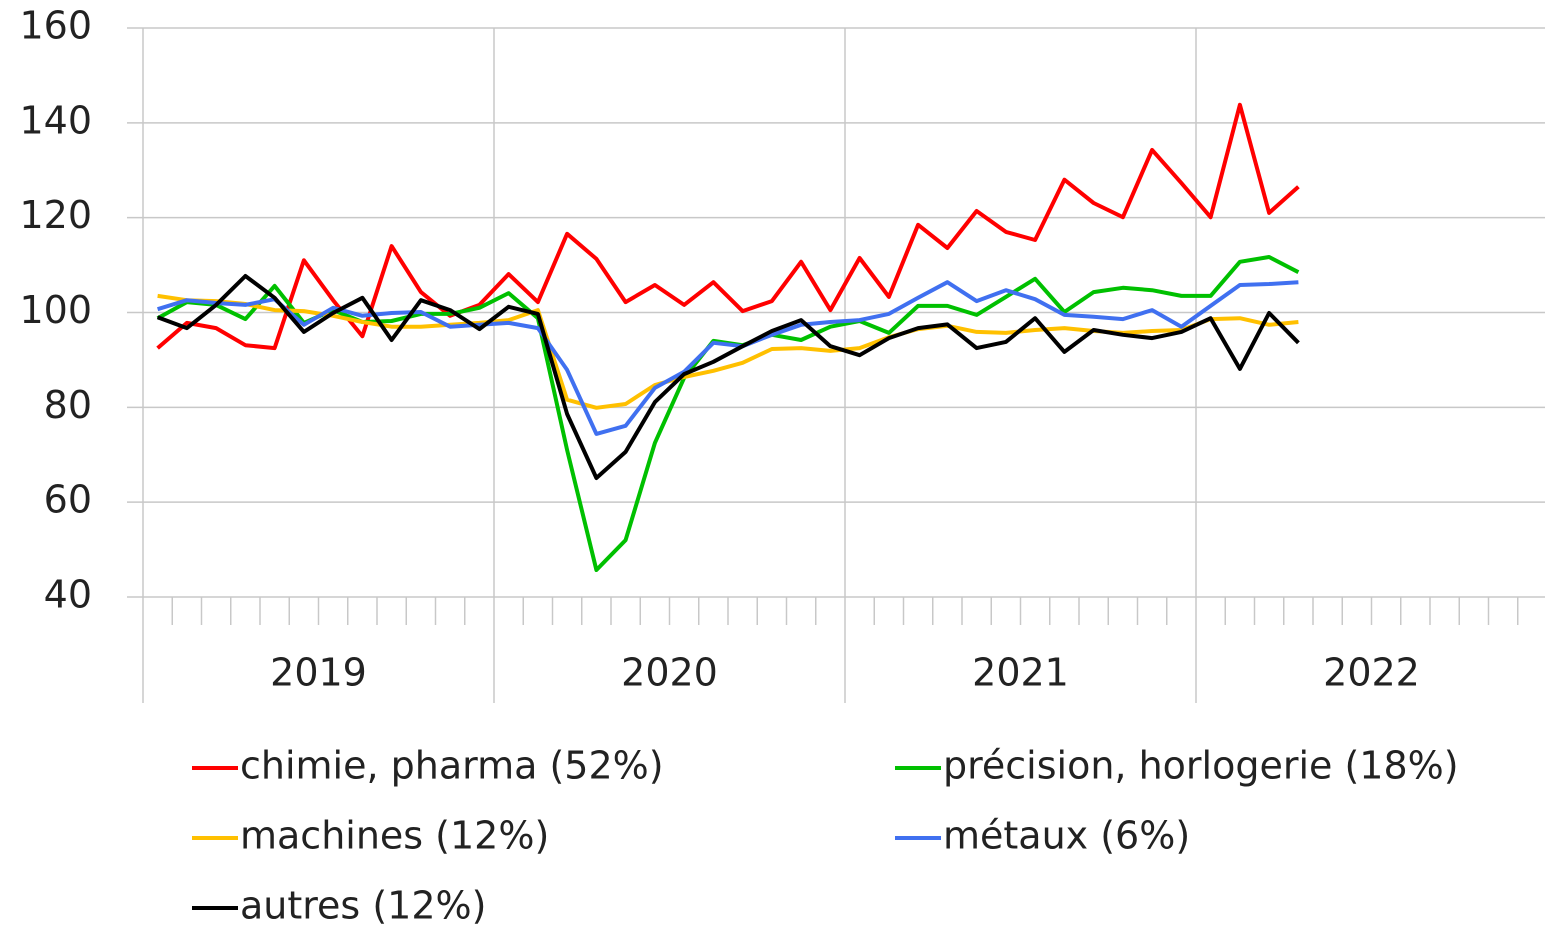 This screenshot has width=1545, height=931. I want to click on y-tick-label: 100, so click(55, 310).